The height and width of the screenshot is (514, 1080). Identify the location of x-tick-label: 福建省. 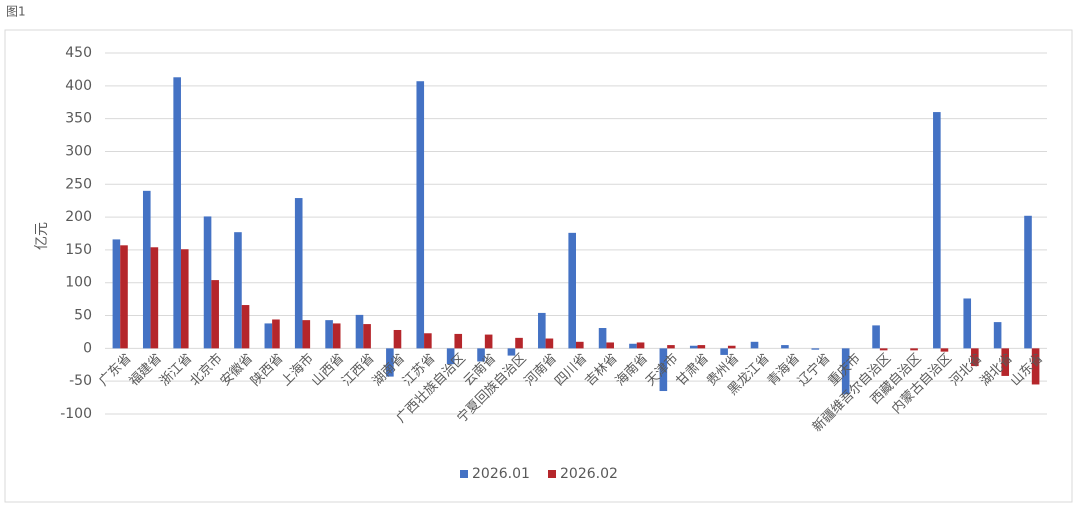
(146, 370).